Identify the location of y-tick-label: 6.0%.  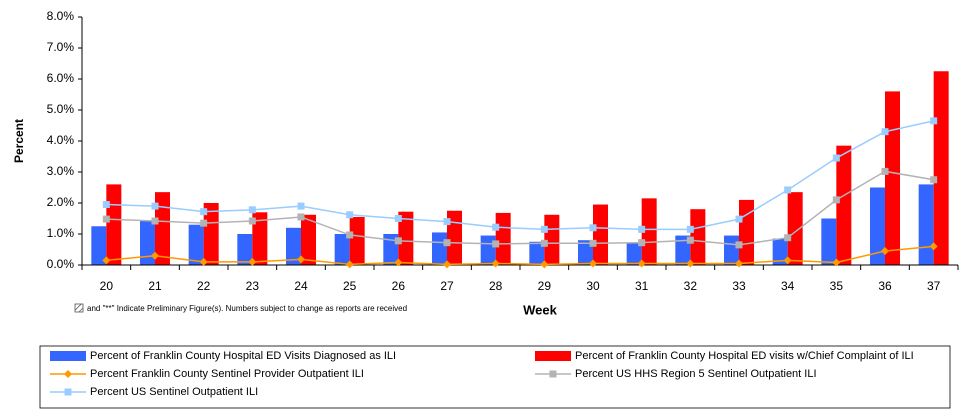
(61, 78).